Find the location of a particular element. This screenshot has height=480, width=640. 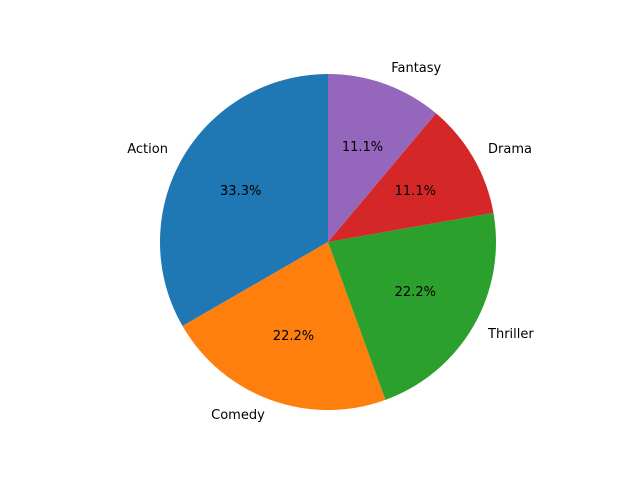

slice-label-fantasy: Fantasy is located at coordinates (416, 68).